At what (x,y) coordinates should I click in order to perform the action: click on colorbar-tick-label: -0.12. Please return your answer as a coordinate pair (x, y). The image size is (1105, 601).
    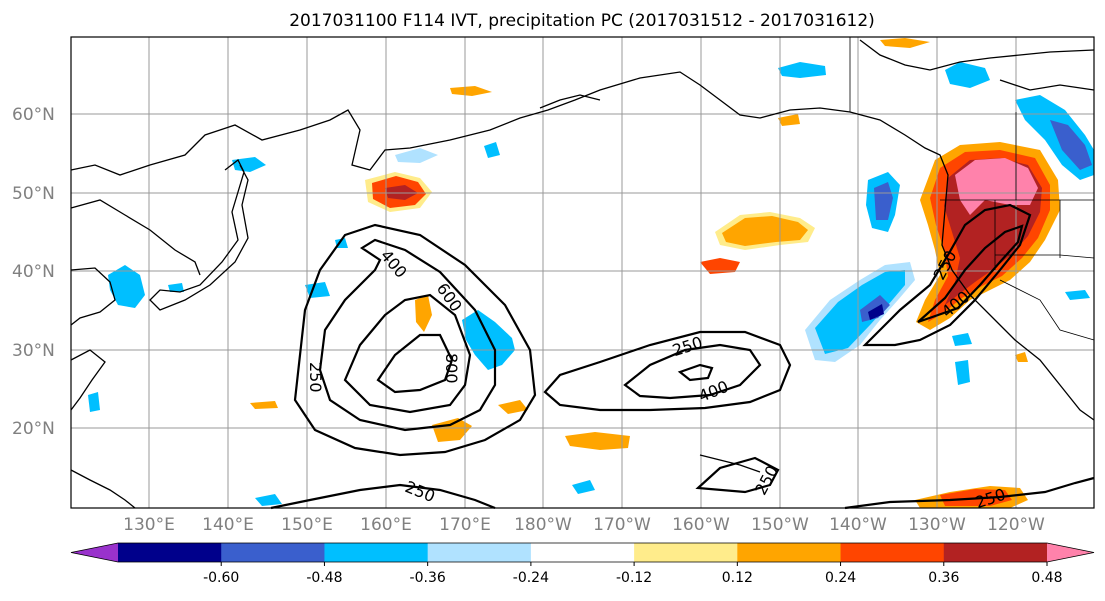
    Looking at the image, I should click on (634, 578).